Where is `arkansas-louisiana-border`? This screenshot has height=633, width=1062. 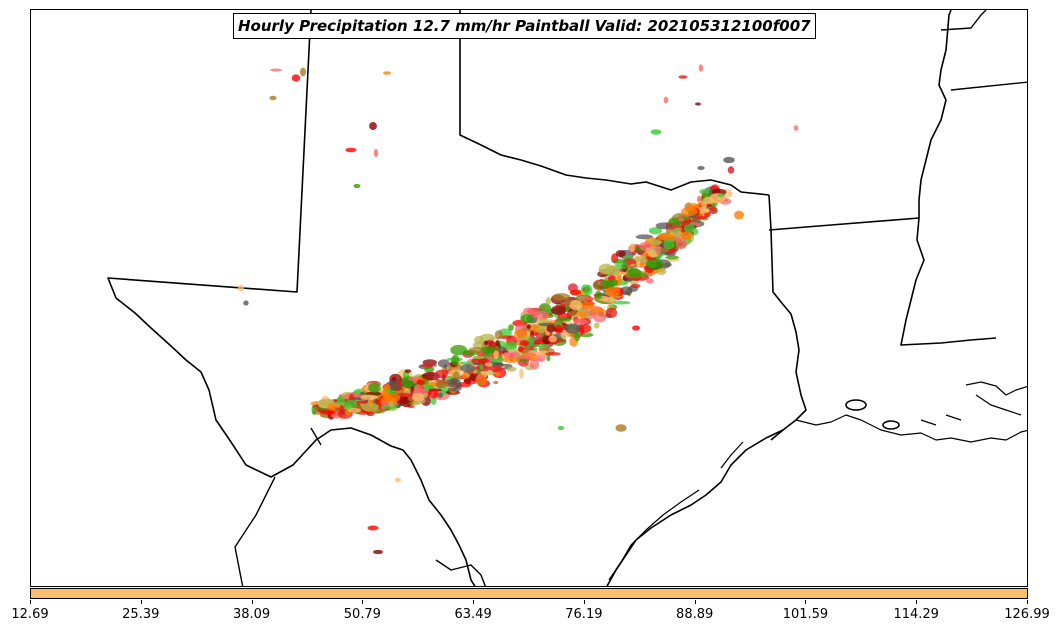
arkansas-louisiana-border is located at coordinates (844, 224).